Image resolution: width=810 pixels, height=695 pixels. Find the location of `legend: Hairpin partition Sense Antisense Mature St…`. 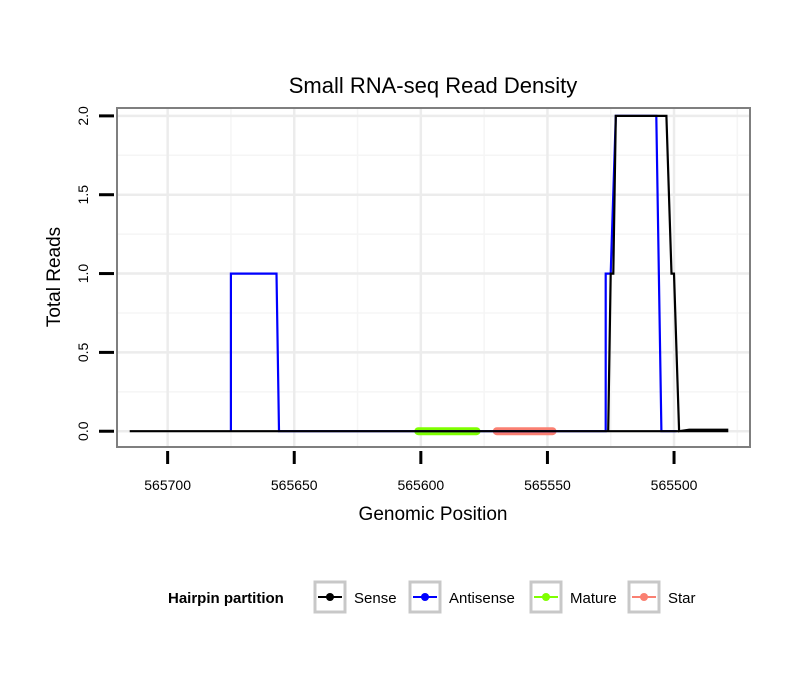

legend: Hairpin partition Sense Antisense Mature St… is located at coordinates (432, 597).